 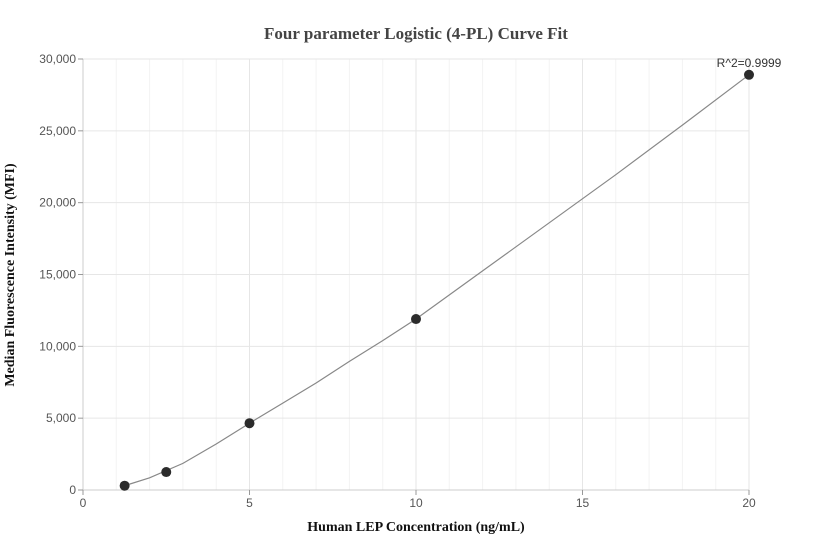 I want to click on x-tick-label: 5, so click(x=249, y=503).